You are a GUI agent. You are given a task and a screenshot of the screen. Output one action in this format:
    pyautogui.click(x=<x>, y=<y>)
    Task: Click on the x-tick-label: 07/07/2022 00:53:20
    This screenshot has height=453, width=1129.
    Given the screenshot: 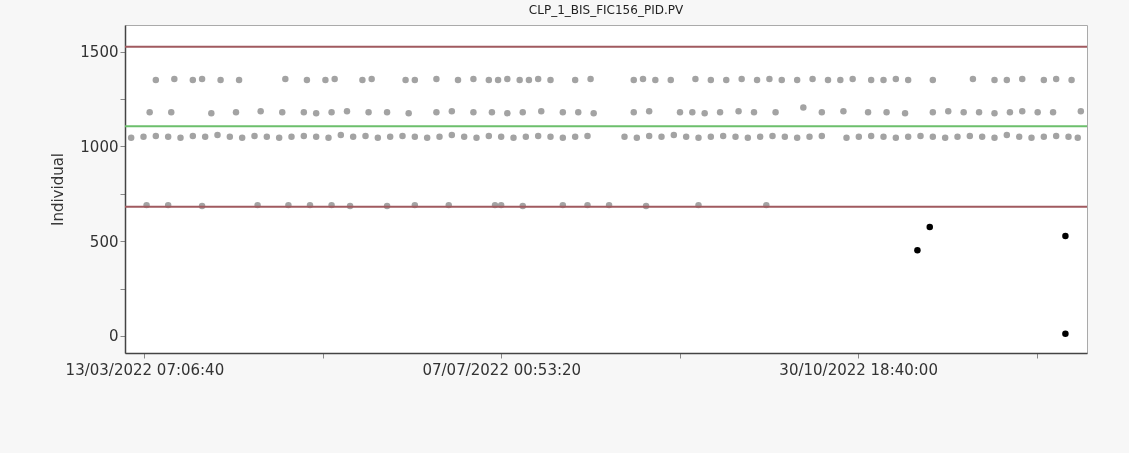 What is the action you would take?
    pyautogui.click(x=502, y=369)
    